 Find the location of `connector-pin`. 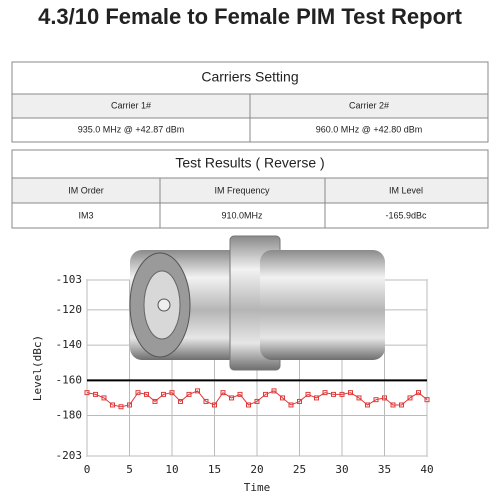

connector-pin is located at coordinates (164, 305).